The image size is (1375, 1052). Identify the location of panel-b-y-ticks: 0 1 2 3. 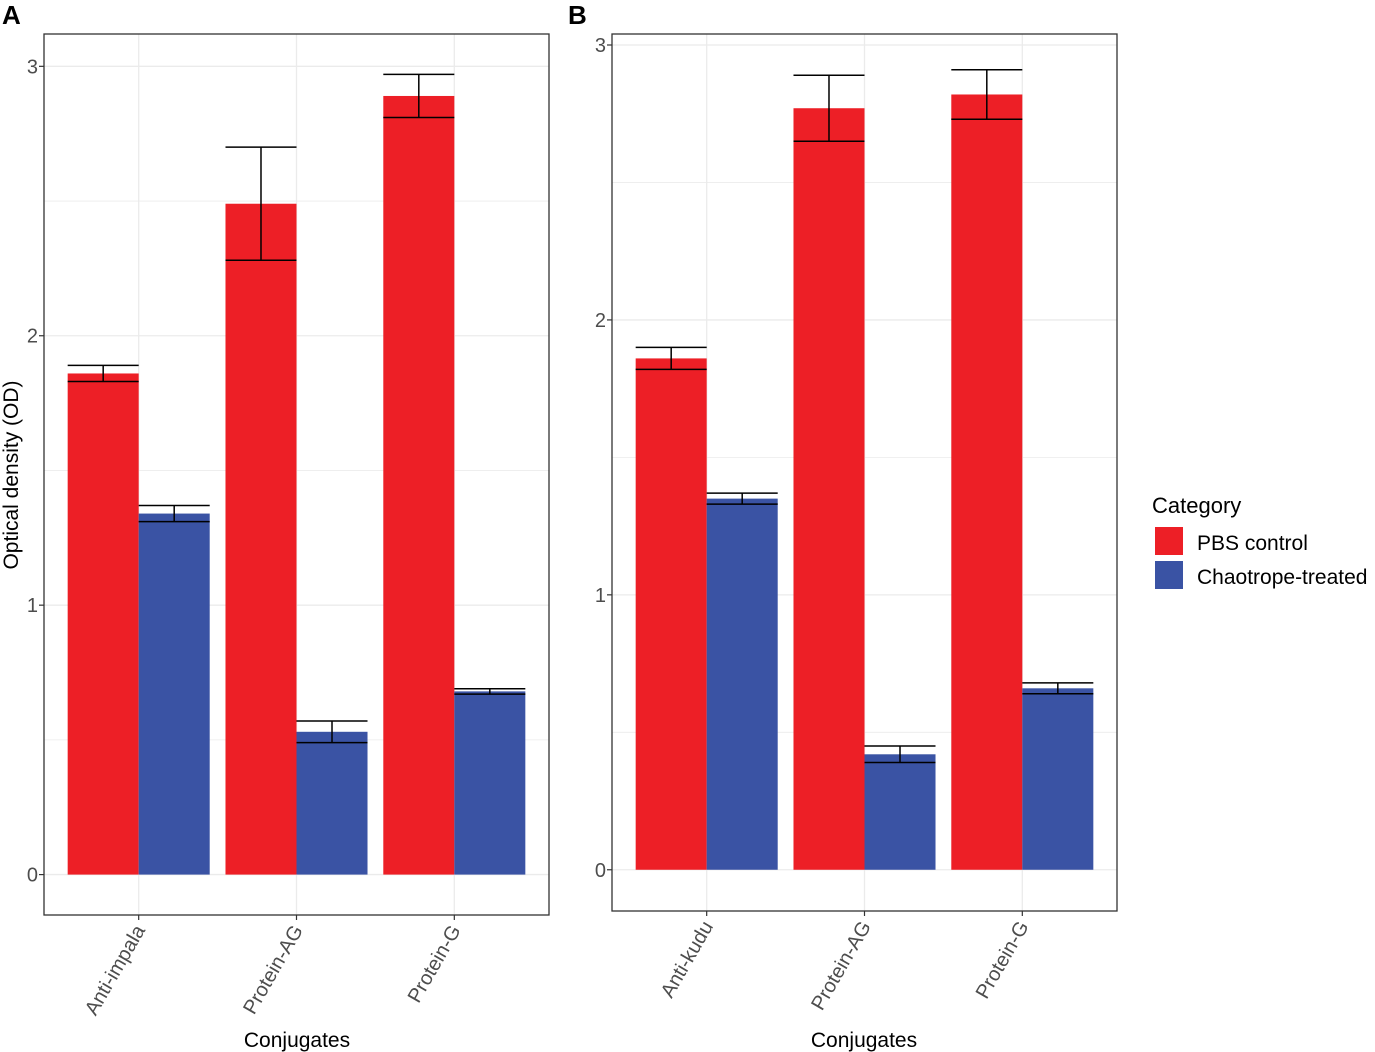
(603, 458).